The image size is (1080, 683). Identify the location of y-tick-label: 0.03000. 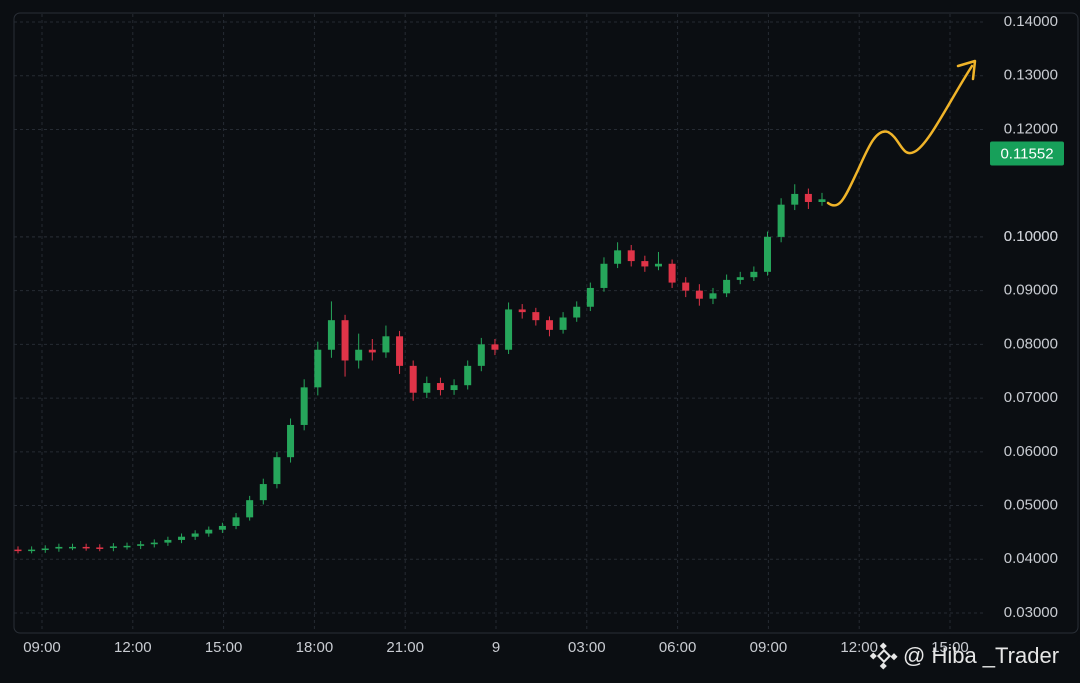
(1031, 612).